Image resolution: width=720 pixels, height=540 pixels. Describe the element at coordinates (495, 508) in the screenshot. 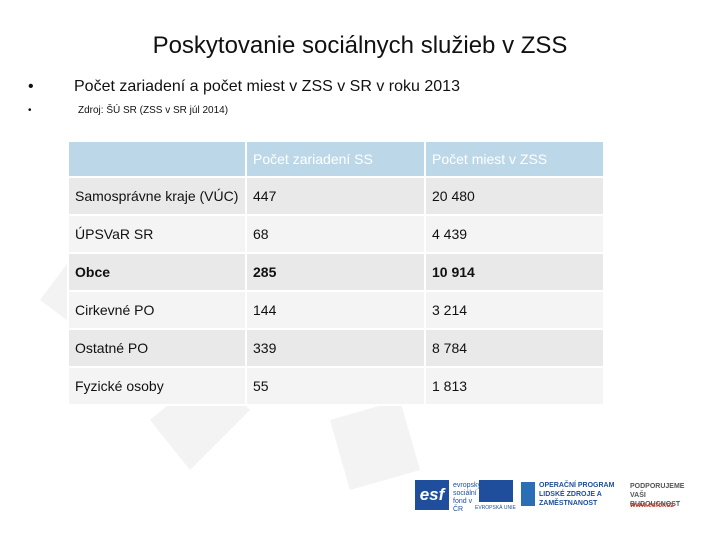

I see `eu-text: EVROPSKÁ UNIE` at that location.